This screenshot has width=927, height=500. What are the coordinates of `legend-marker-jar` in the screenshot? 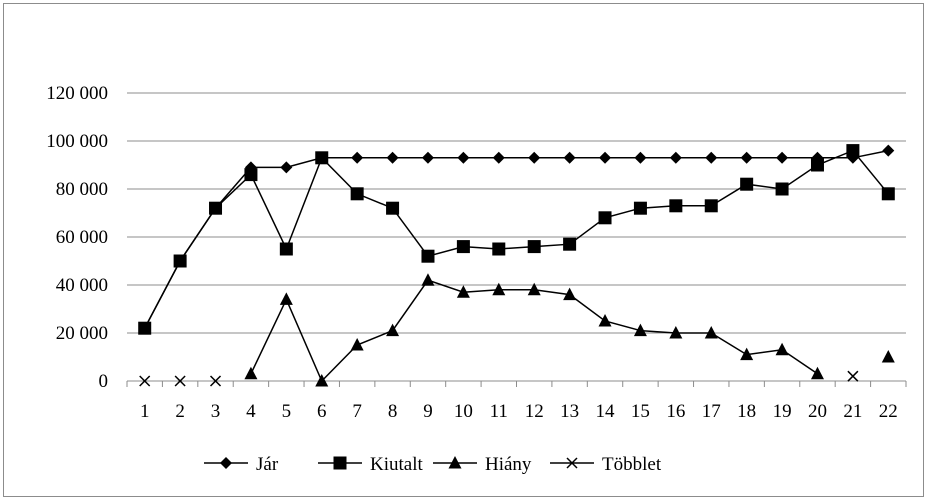 It's located at (226, 463).